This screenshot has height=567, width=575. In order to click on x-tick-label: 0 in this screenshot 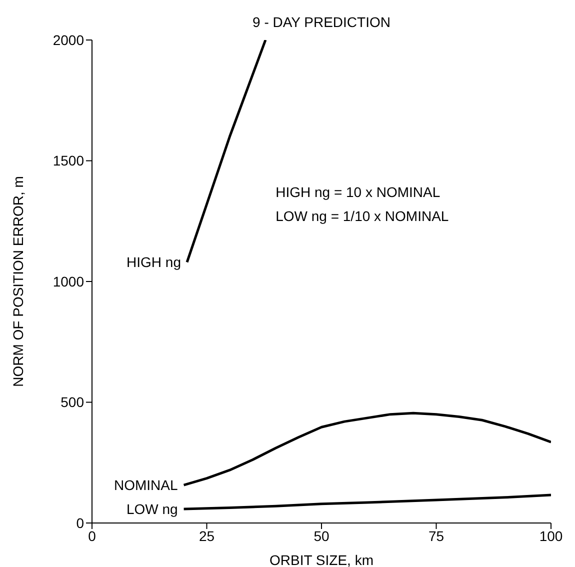, I will do `click(92, 536)`.